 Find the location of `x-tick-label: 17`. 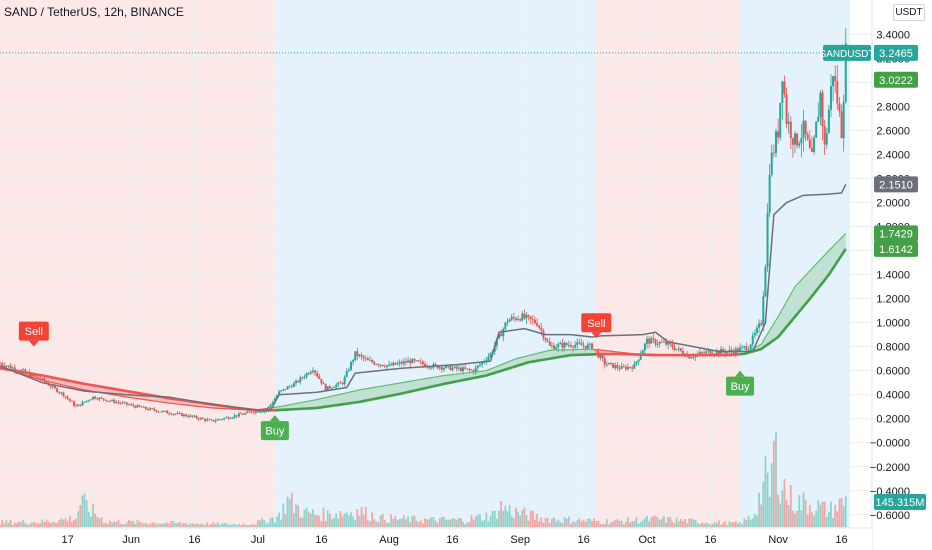

x-tick-label: 17 is located at coordinates (68, 540).